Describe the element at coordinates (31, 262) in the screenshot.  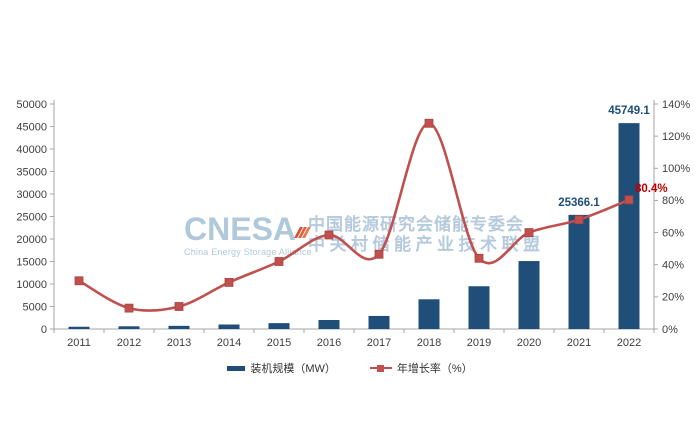
I see `left-axis-tick-label: 15000` at that location.